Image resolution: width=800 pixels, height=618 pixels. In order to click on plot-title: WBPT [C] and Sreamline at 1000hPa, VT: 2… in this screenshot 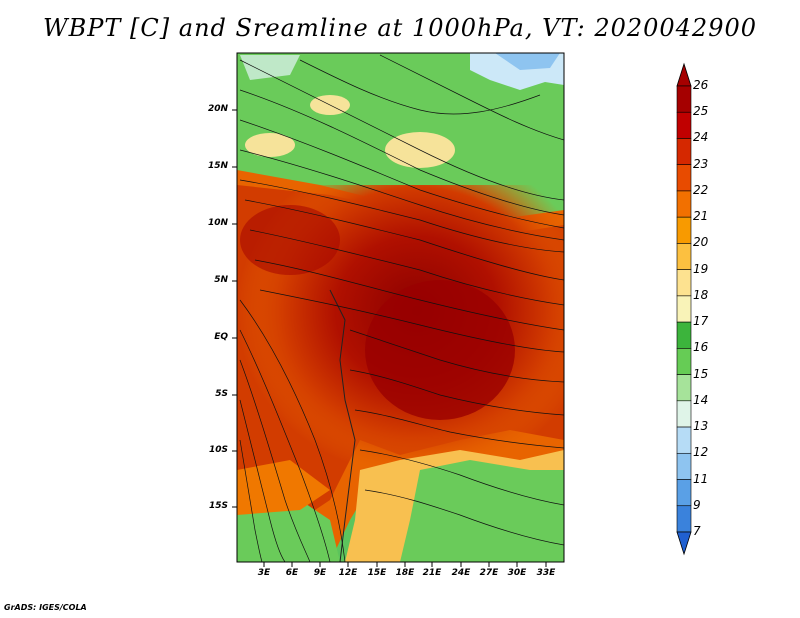, I will do `click(400, 28)`.